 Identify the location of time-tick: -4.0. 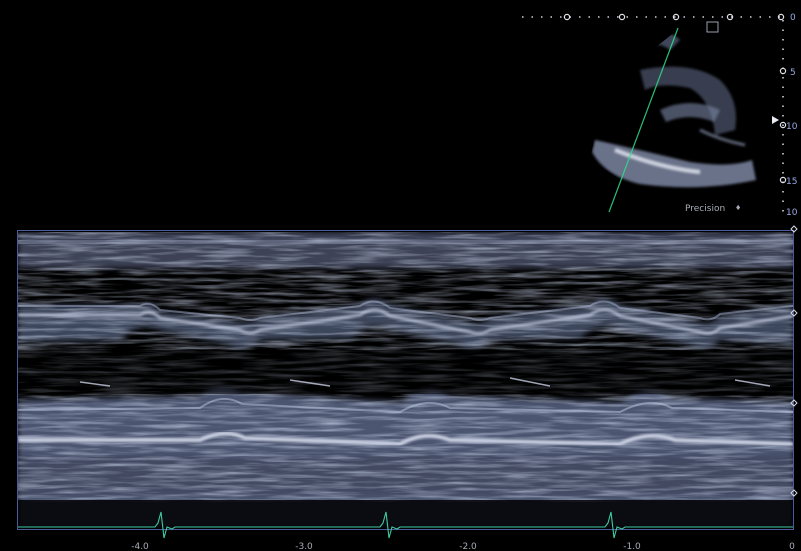
(140, 546).